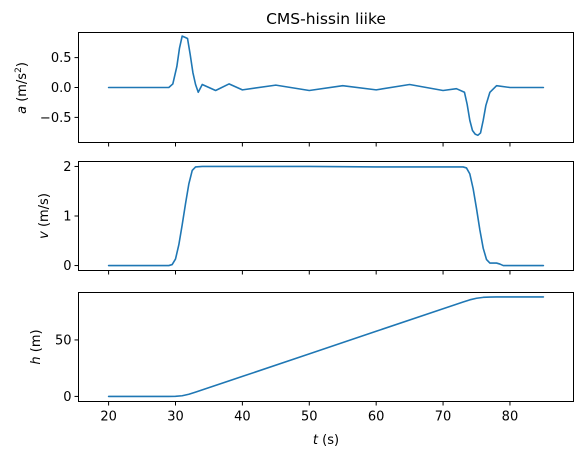 The width and height of the screenshot is (584, 457). Describe the element at coordinates (67, 266) in the screenshot. I see `panel-velocity-ytick-label: 0` at that location.